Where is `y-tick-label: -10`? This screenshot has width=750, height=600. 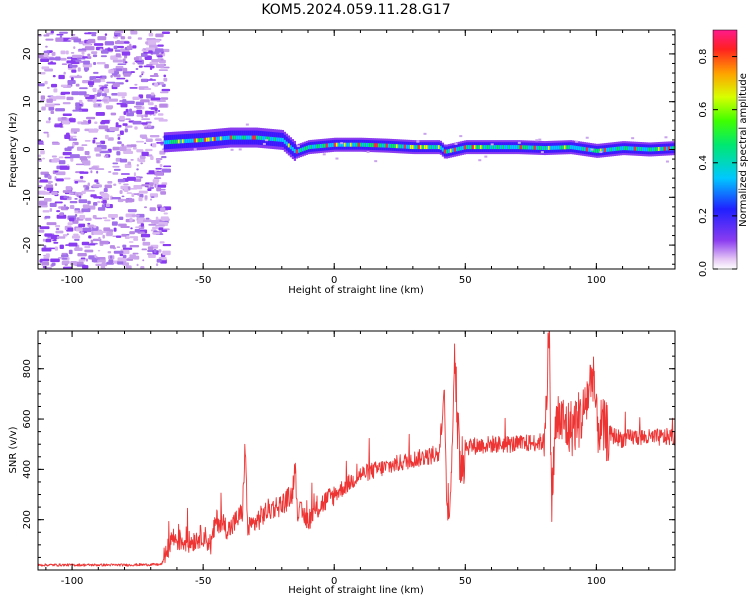
y-tick-label: -10 is located at coordinates (27, 197).